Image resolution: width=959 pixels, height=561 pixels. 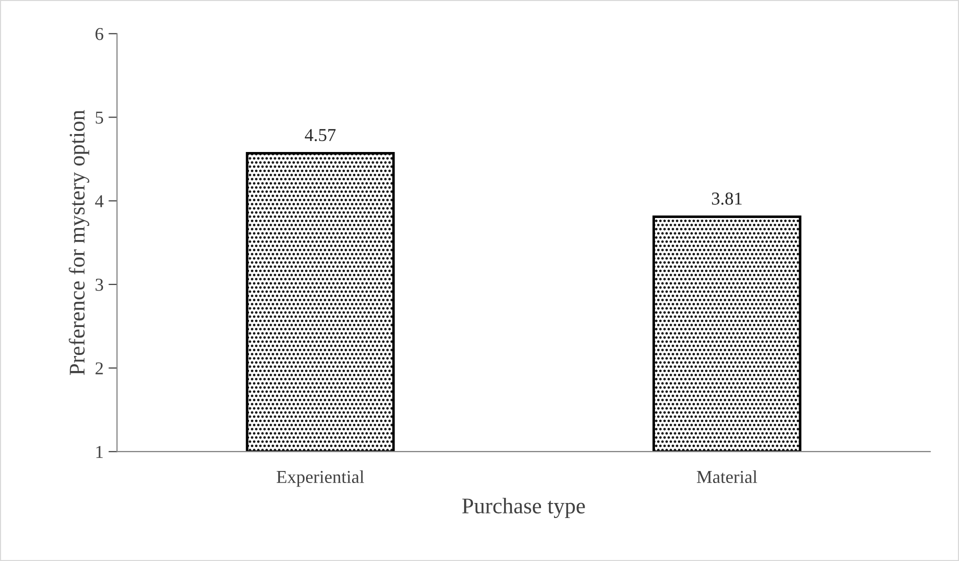 What do you see at coordinates (320, 135) in the screenshot?
I see `data-label: 4.57` at bounding box center [320, 135].